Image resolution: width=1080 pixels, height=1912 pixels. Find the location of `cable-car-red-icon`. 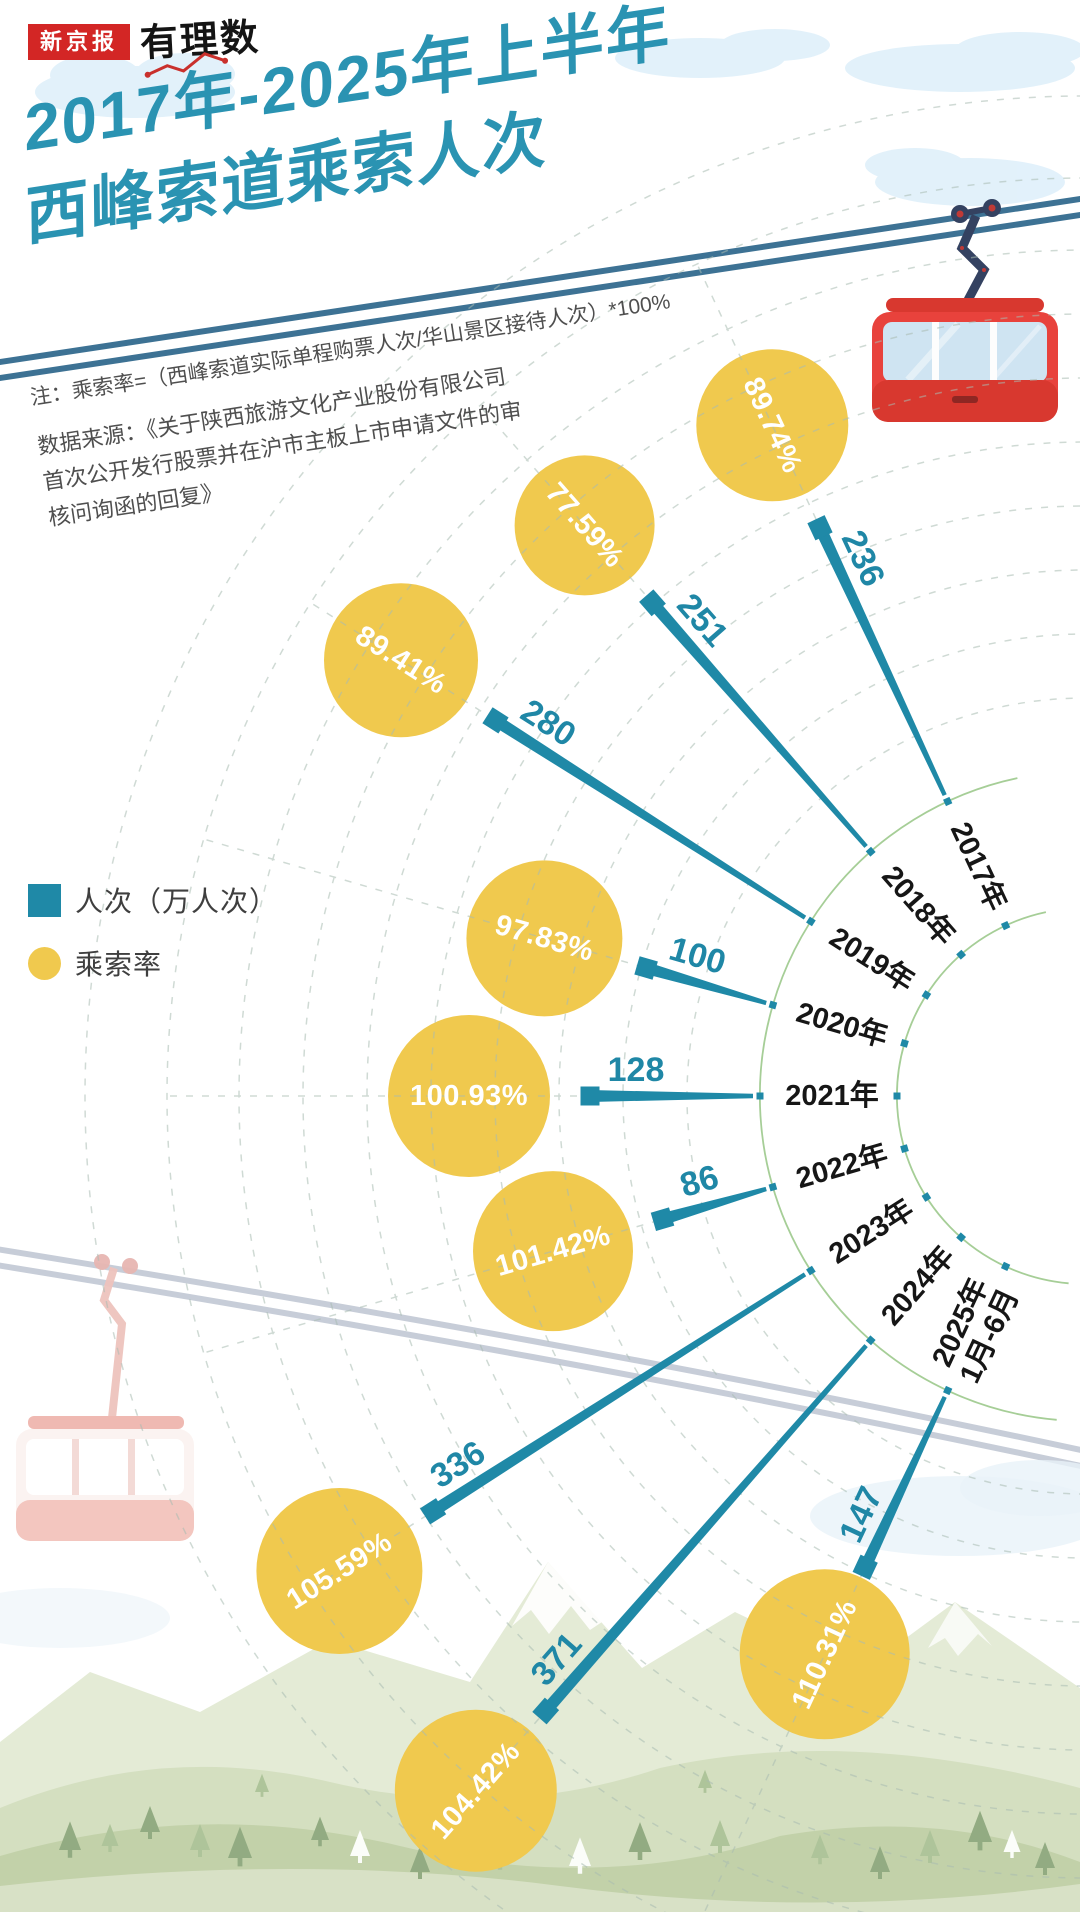

cable-car-red-icon is located at coordinates (965, 310).